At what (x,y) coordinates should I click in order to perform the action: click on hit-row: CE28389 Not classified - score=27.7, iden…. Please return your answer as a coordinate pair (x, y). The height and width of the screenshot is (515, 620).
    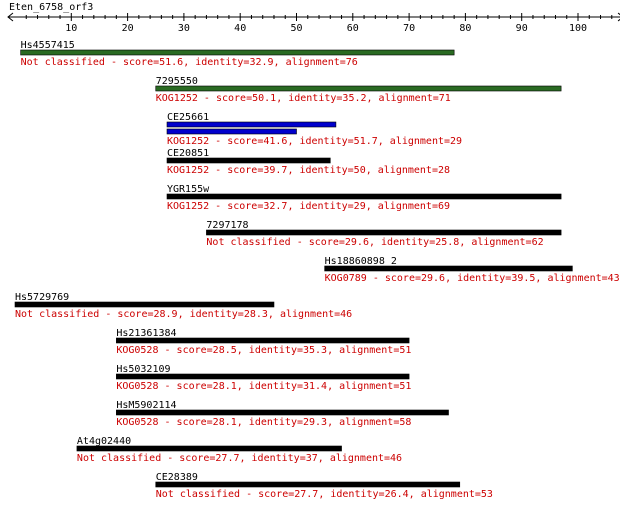
    Looking at the image, I should click on (324, 486).